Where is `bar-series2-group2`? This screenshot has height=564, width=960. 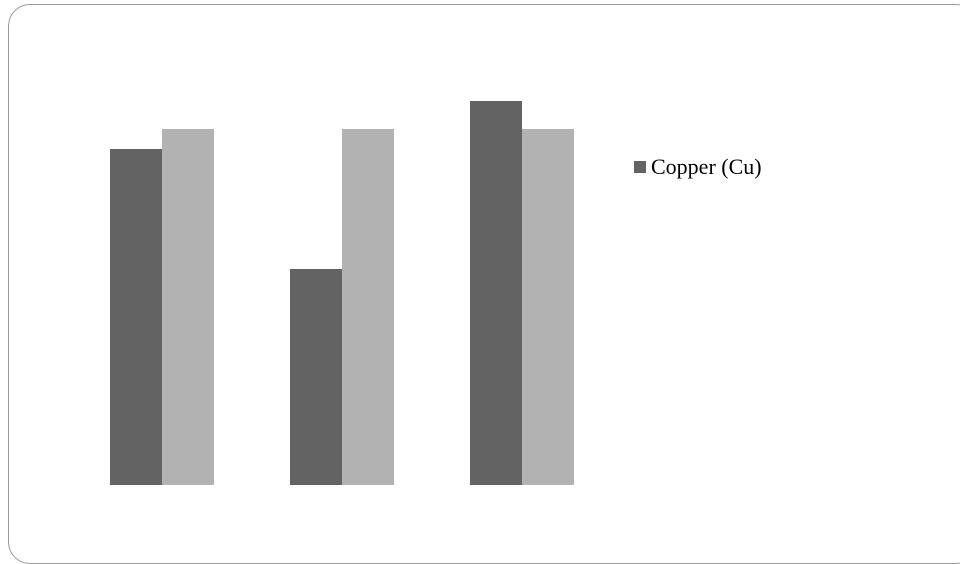 bar-series2-group2 is located at coordinates (368, 307).